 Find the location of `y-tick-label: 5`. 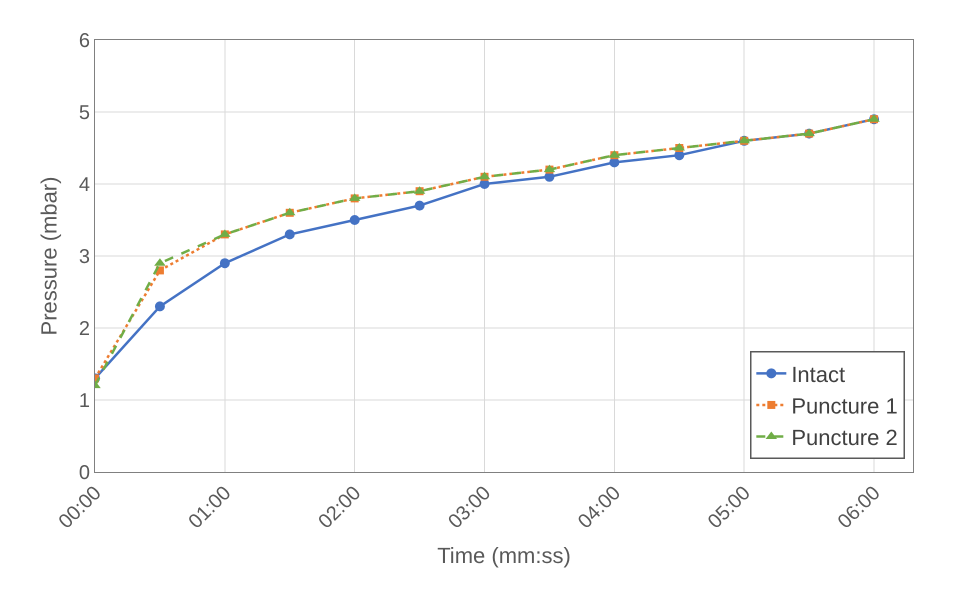

y-tick-label: 5 is located at coordinates (84, 113).